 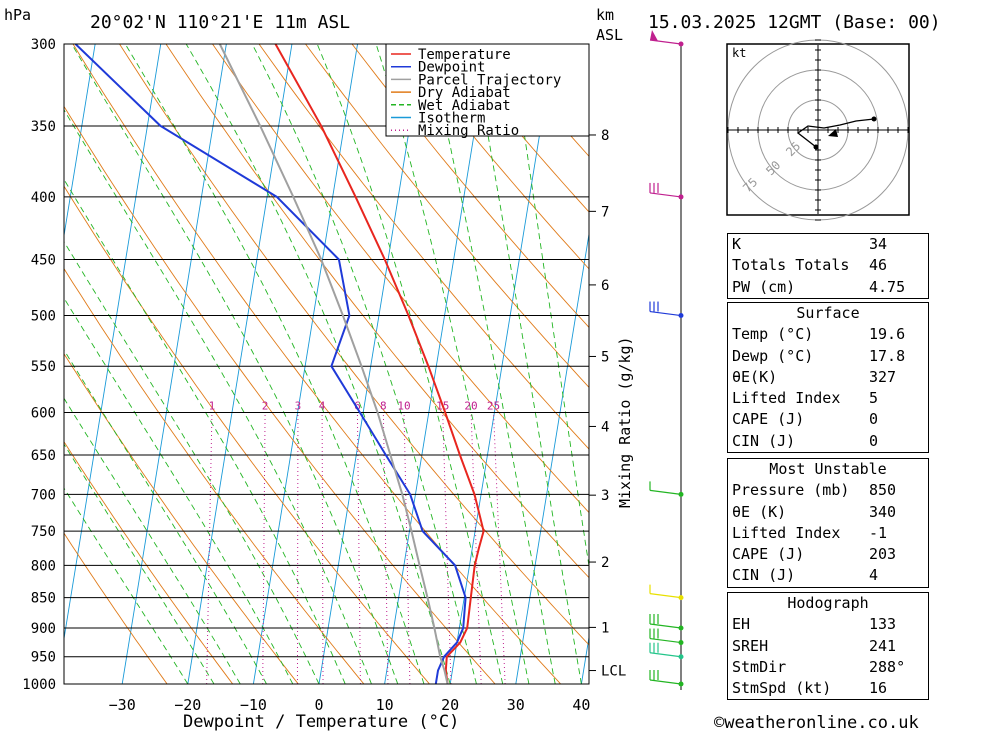 What do you see at coordinates (810, 265) in the screenshot?
I see `index-row-totals: Totals Totals 46` at bounding box center [810, 265].